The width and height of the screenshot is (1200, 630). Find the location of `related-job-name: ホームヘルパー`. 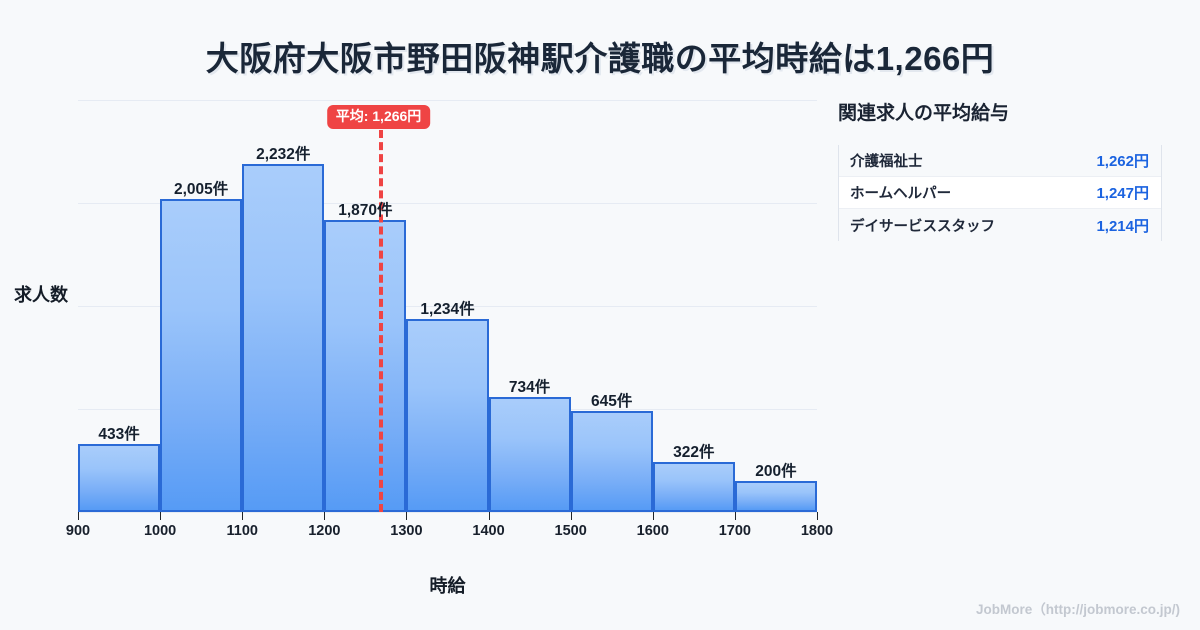

related-job-name: ホームヘルパー is located at coordinates (901, 194).